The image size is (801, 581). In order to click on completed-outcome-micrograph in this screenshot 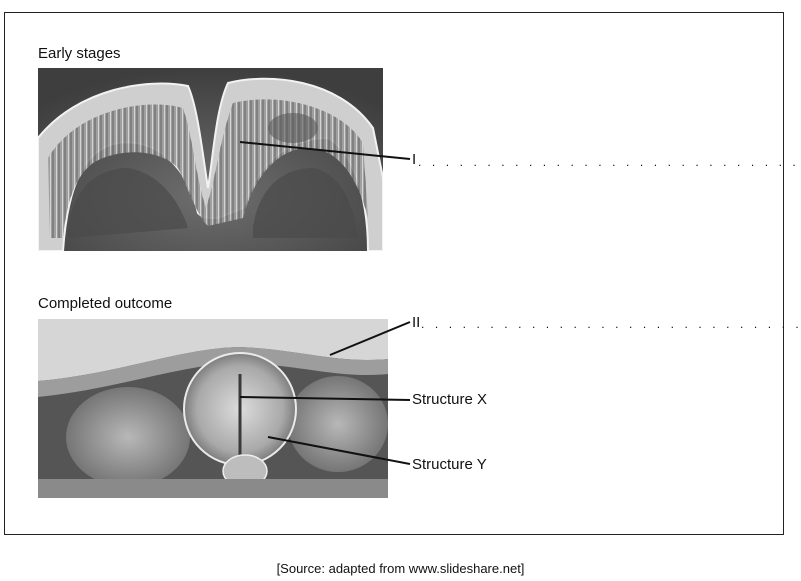, I will do `click(213, 408)`.